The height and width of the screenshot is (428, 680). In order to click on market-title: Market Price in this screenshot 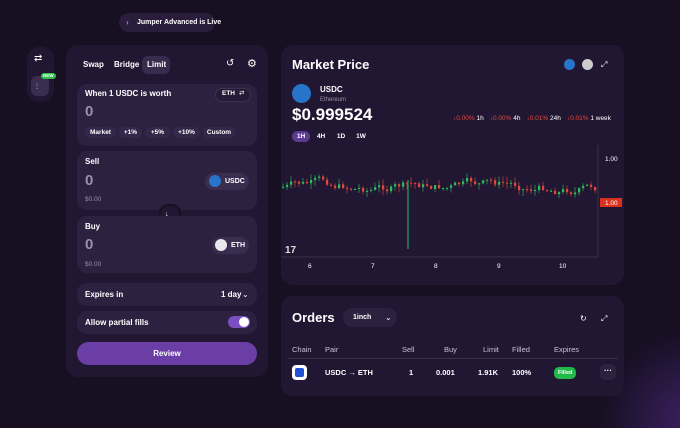, I will do `click(331, 64)`.